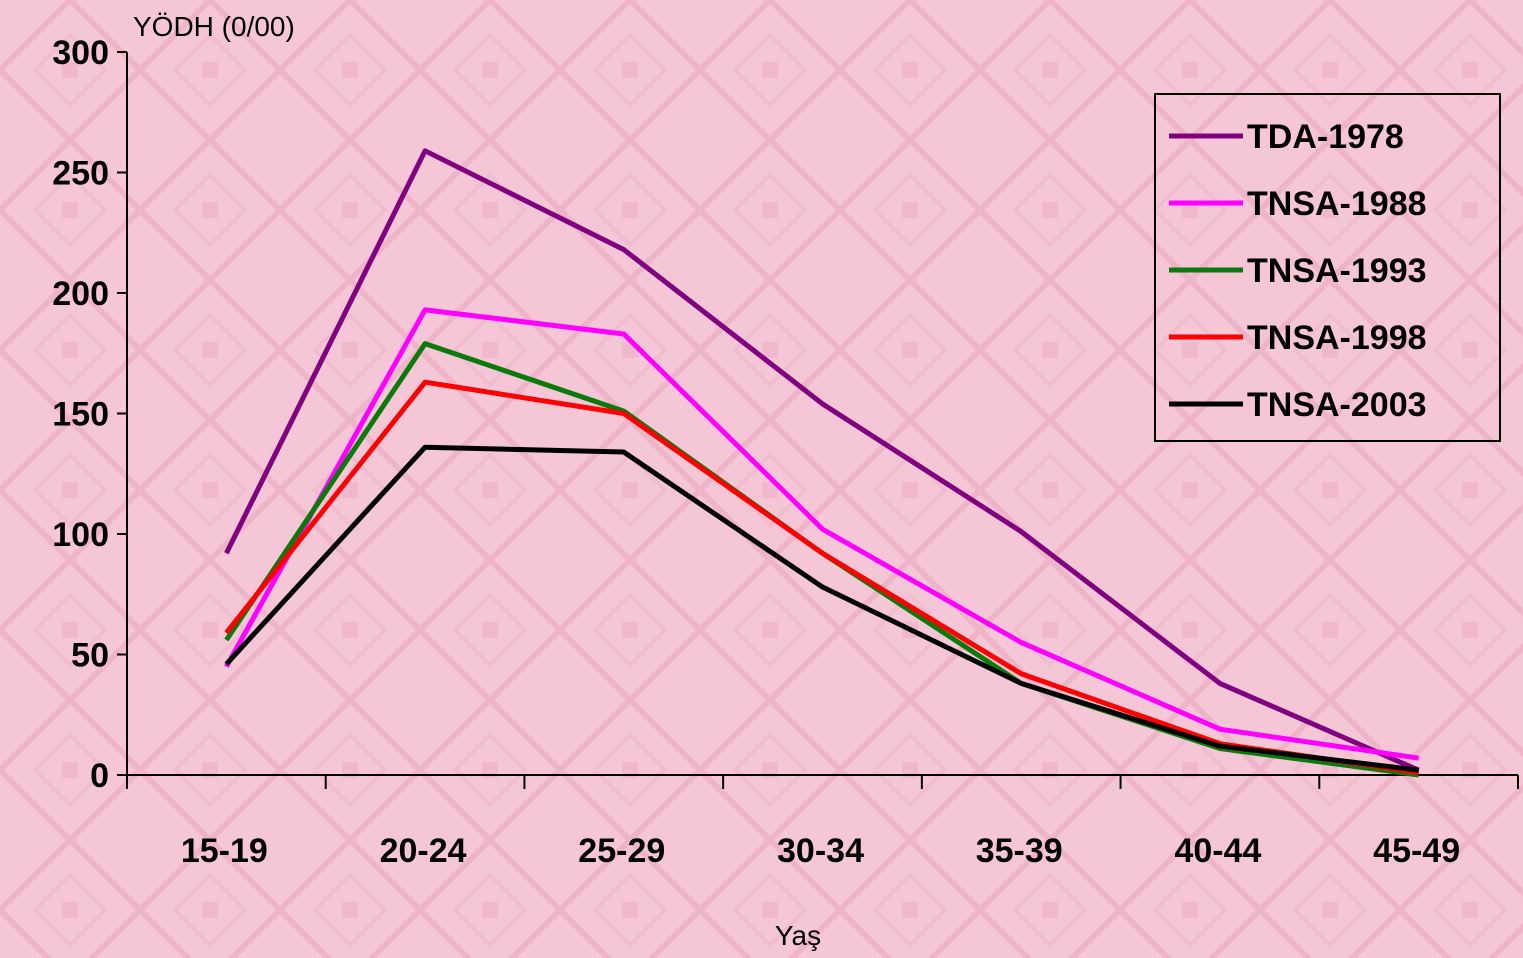 The width and height of the screenshot is (1523, 958). Describe the element at coordinates (224, 851) in the screenshot. I see `x-tick-label: 15-19` at that location.